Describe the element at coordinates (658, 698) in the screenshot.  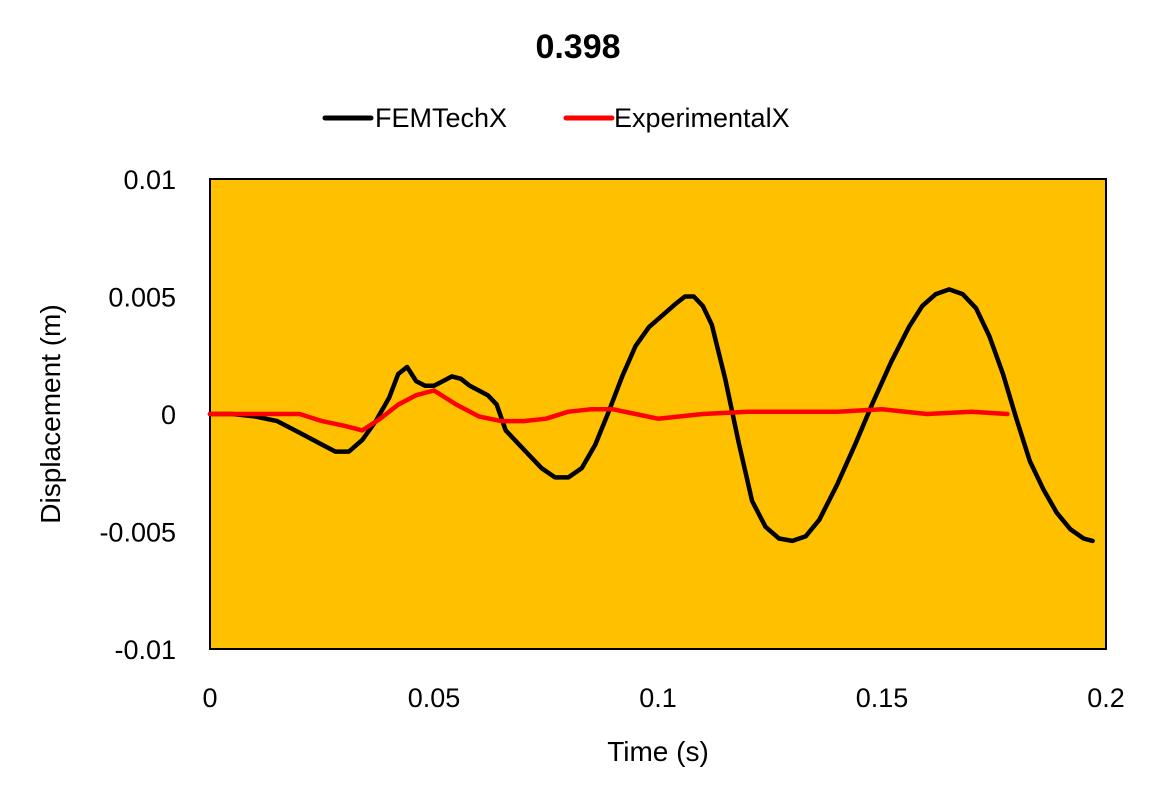
I see `x-tick-label: 0.1` at that location.